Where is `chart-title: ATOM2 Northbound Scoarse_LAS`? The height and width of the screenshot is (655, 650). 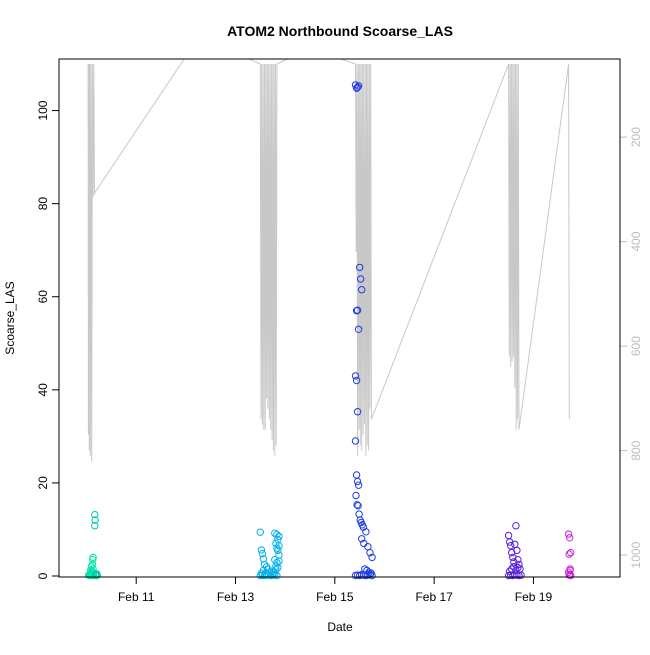 chart-title: ATOM2 Northbound Scoarse_LAS is located at coordinates (340, 31).